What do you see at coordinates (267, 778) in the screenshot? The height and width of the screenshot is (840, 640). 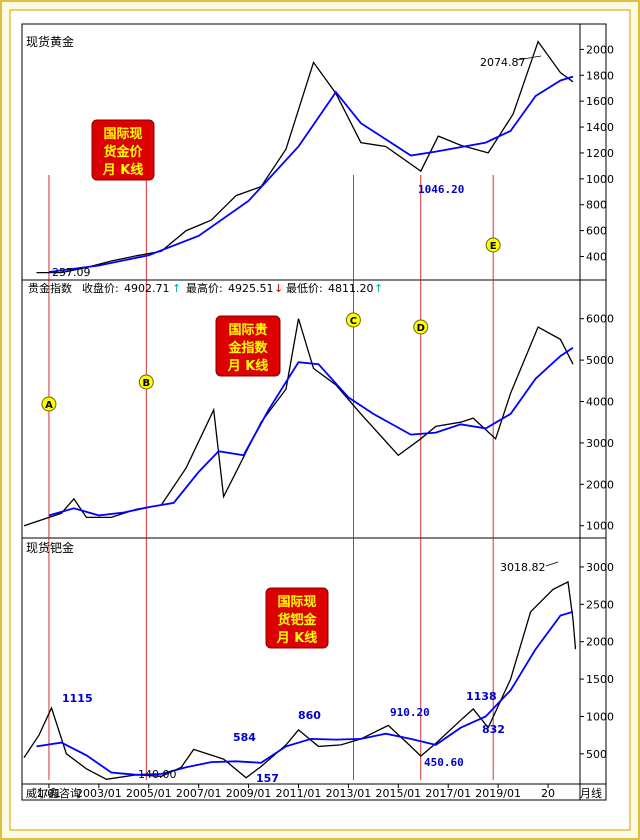 I see `label-pd-2008: 157` at bounding box center [267, 778].